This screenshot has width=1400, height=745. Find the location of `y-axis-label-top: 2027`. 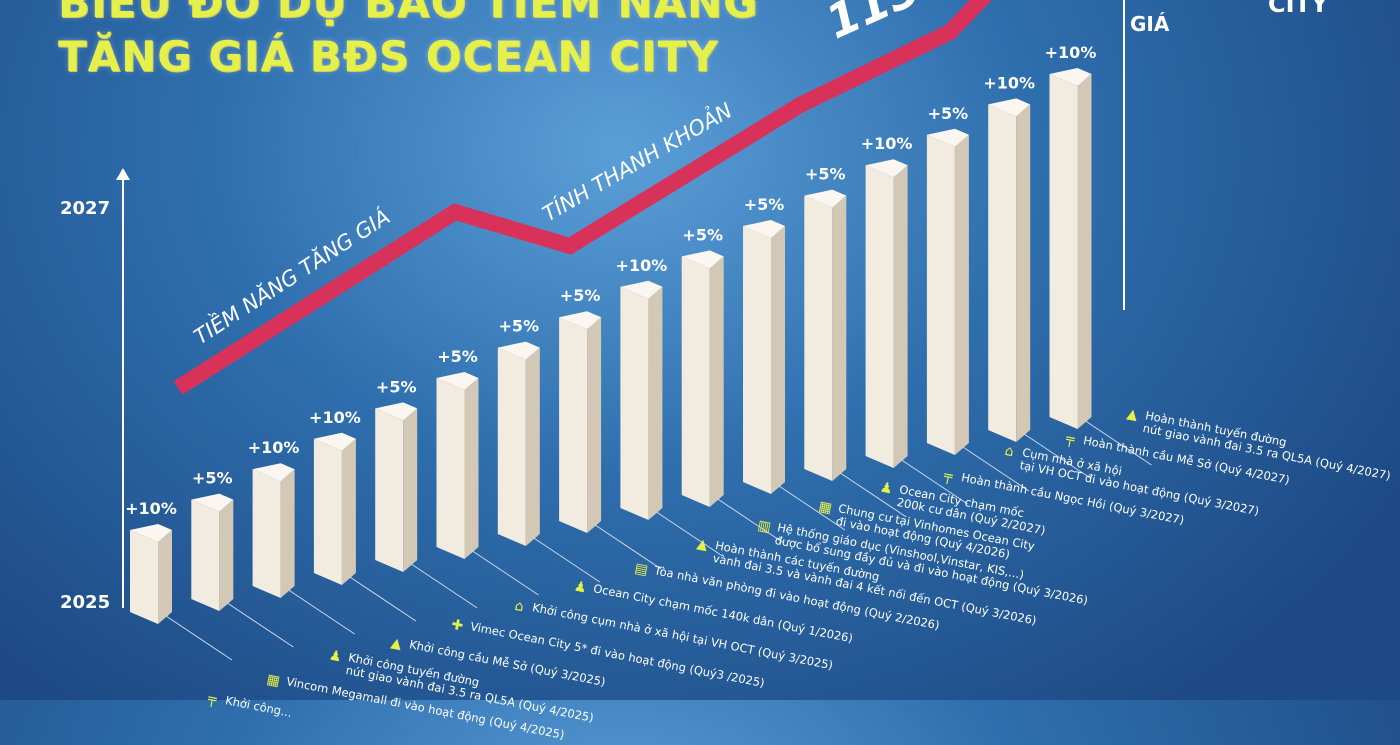

y-axis-label-top: 2027 is located at coordinates (85, 208).